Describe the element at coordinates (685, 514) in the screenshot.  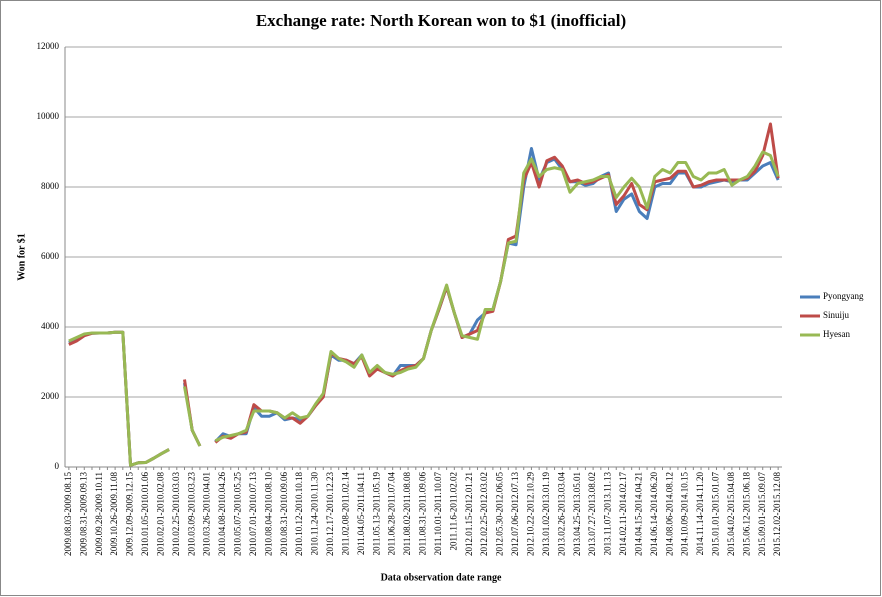
I see `x-tick-label: 2014.10.09-2014.10.15` at that location.